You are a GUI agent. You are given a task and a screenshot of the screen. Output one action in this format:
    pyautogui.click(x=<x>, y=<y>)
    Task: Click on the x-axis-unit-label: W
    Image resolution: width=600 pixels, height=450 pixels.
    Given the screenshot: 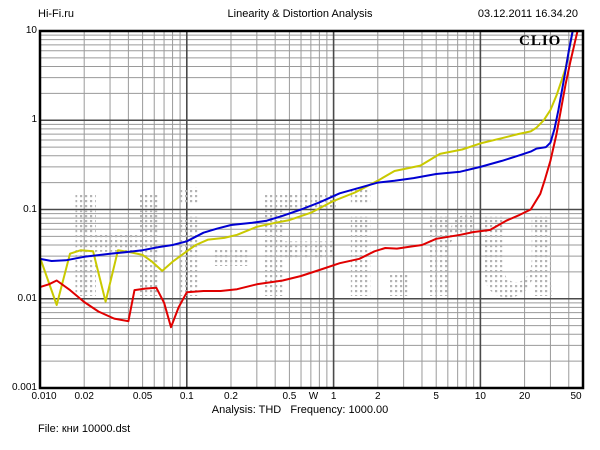 What is the action you would take?
    pyautogui.click(x=313, y=396)
    